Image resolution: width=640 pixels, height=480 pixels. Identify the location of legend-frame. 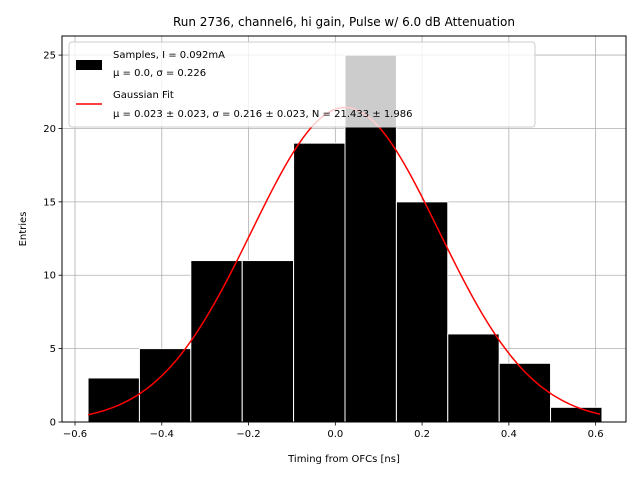
(302, 84).